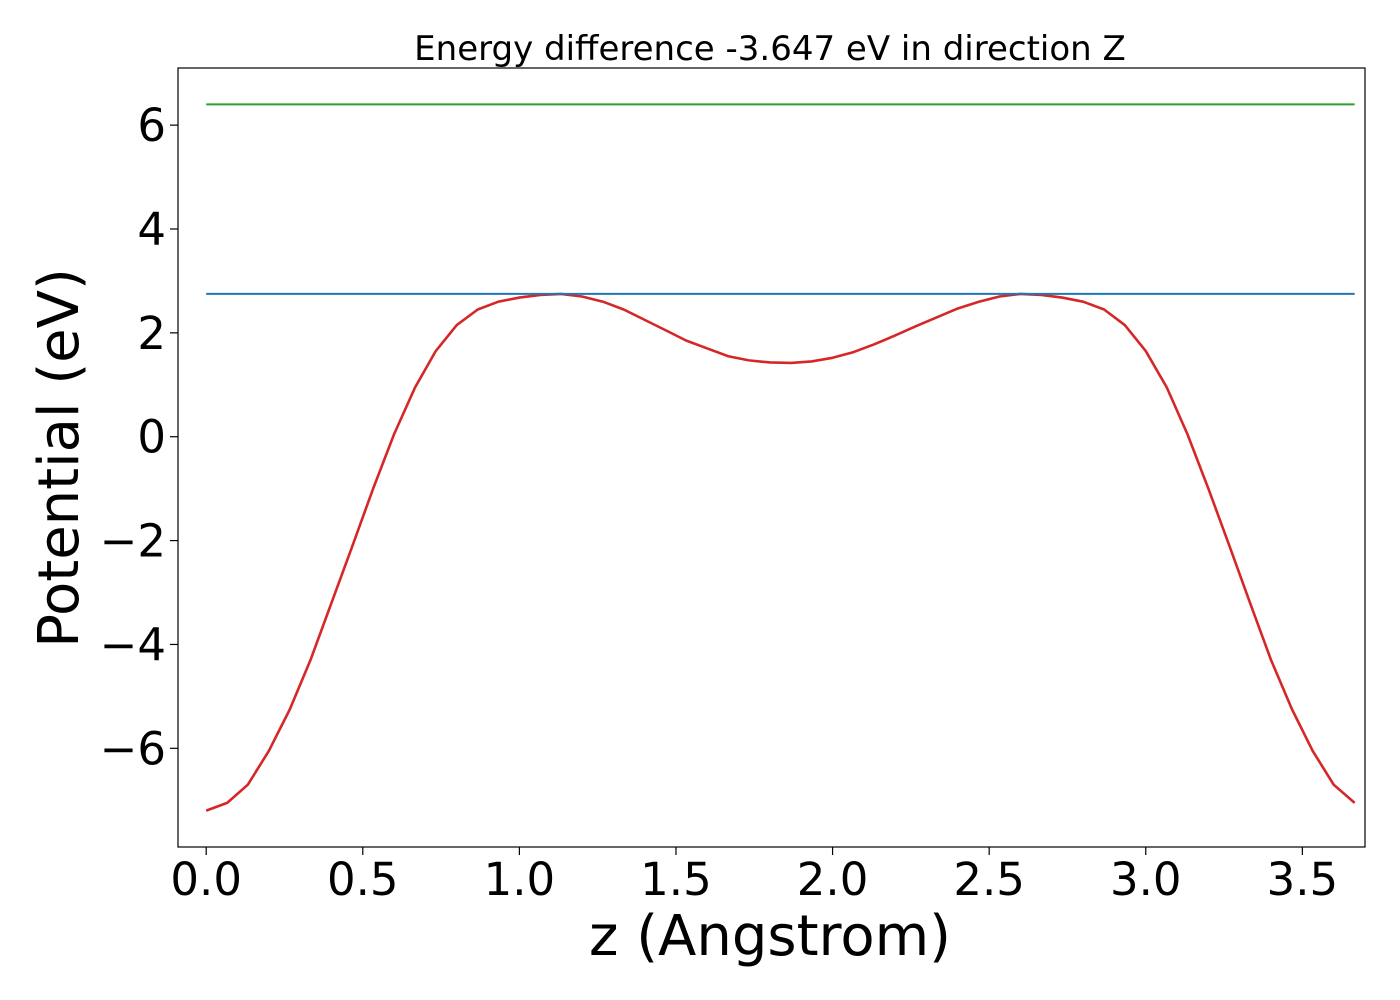 This screenshot has height=1000, width=1400. I want to click on y-tick-label: −4, so click(133, 644).